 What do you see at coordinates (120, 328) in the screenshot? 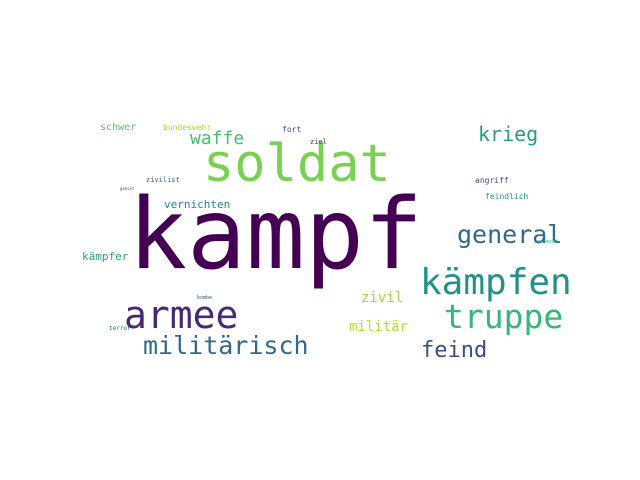
I see `word-terror: terror` at bounding box center [120, 328].